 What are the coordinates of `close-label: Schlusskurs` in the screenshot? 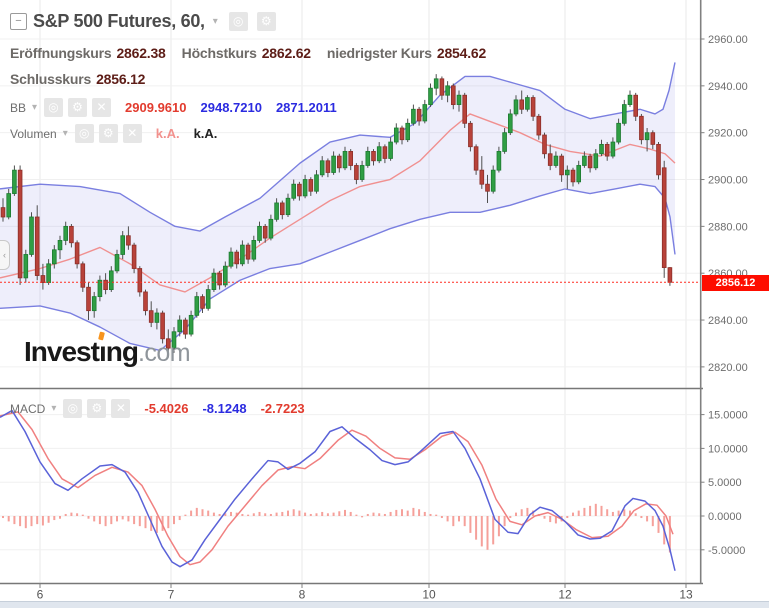 It's located at (51, 79).